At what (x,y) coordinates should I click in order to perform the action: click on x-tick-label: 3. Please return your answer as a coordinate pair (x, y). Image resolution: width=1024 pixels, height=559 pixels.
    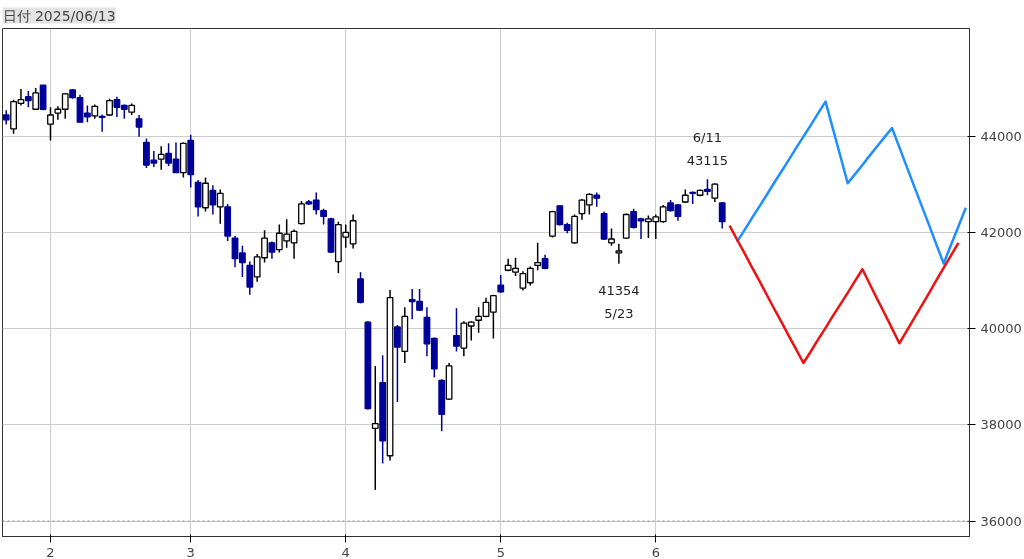
    Looking at the image, I should click on (190, 551).